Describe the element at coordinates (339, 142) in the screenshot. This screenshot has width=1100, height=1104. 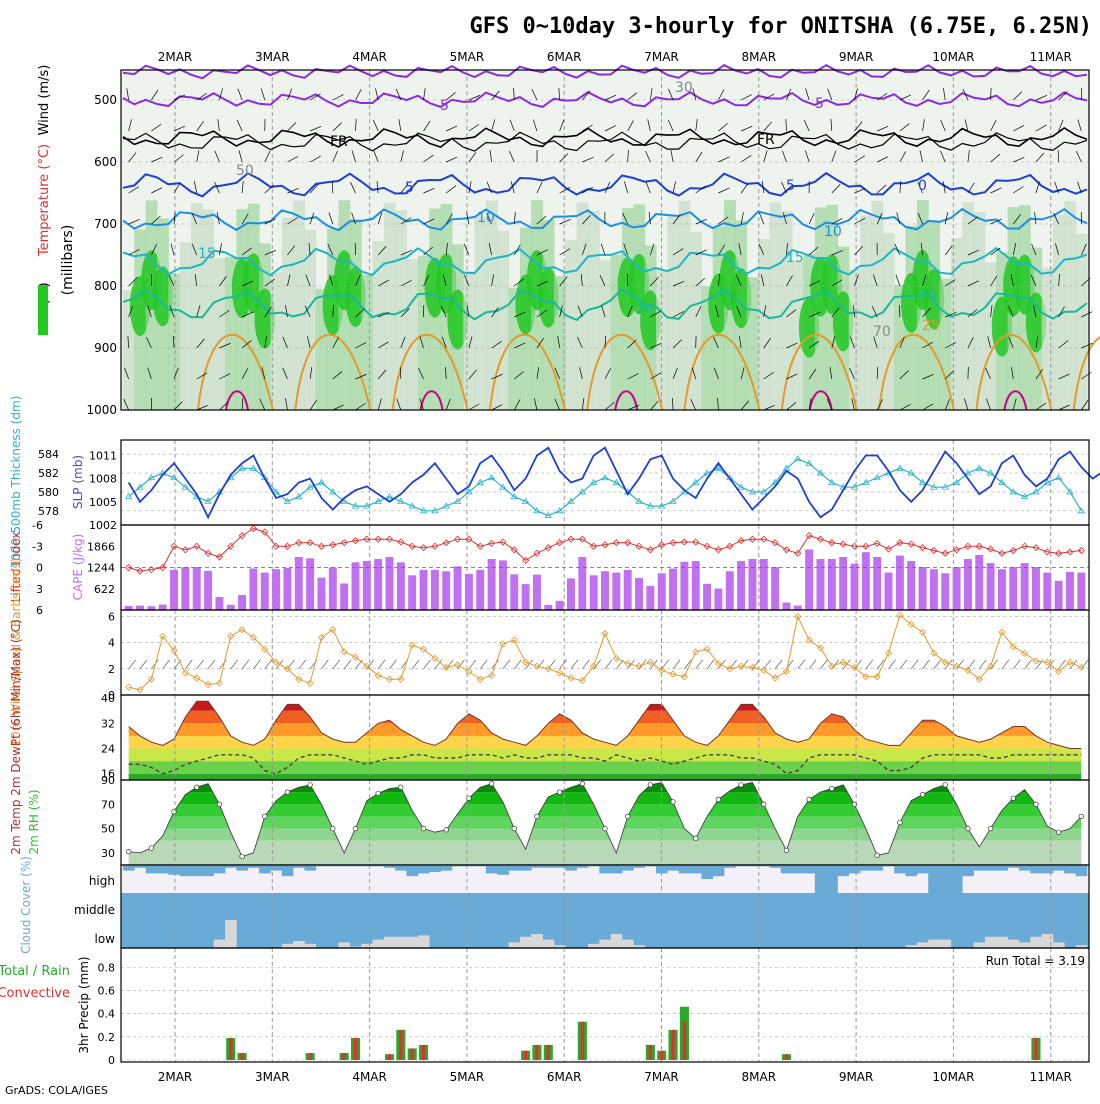
I see `contour-label: FR` at that location.